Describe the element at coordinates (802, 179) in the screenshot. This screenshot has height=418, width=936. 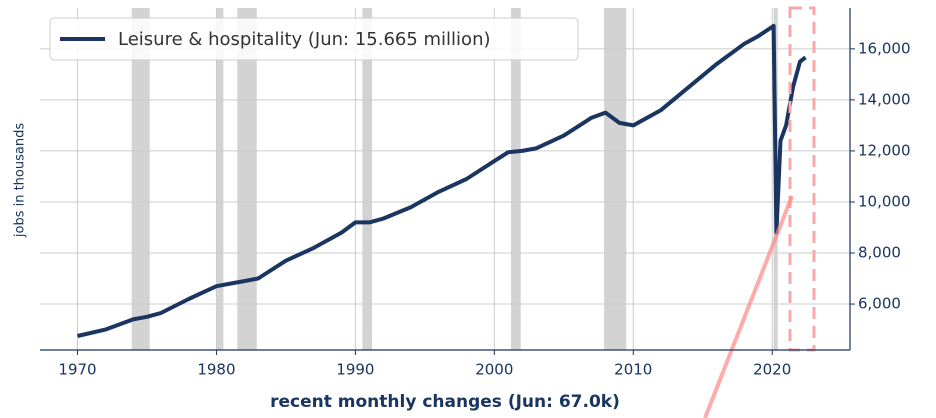
I see `highlight-box` at that location.